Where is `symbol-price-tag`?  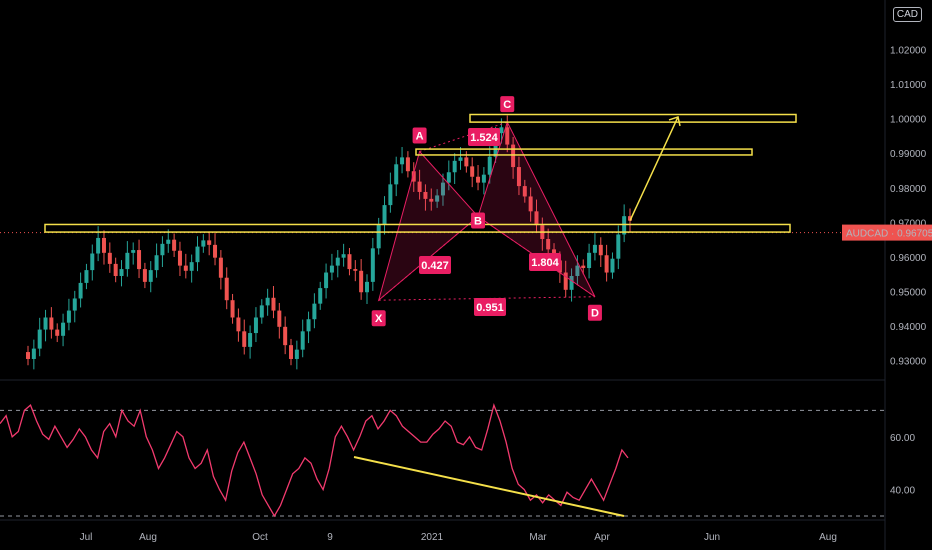
symbol-price-tag is located at coordinates (887, 232).